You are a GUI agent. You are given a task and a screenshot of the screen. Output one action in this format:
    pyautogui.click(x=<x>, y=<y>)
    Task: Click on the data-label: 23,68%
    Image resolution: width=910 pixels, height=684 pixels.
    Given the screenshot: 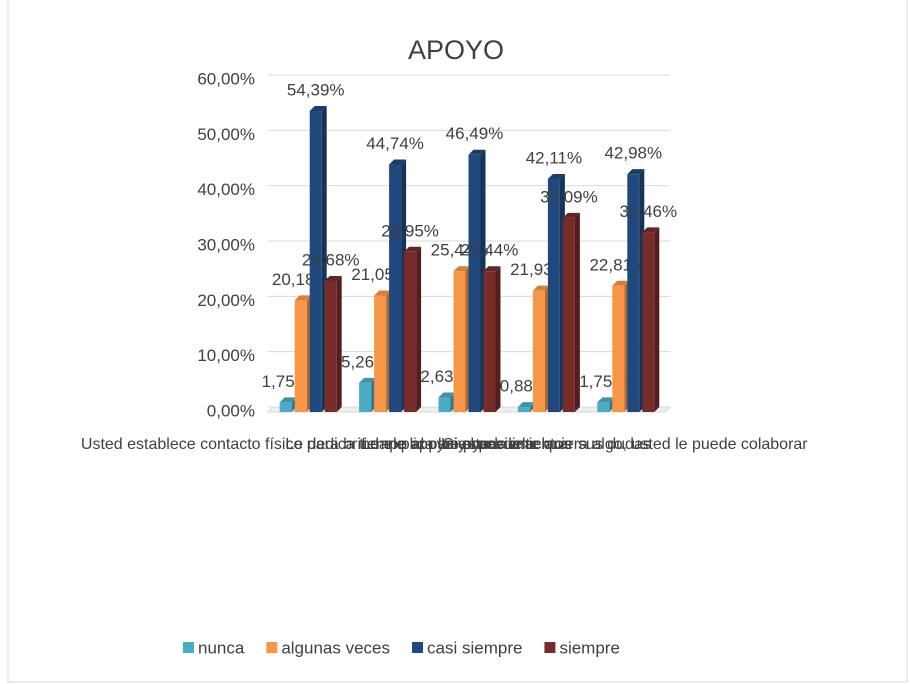 What is the action you would take?
    pyautogui.click(x=331, y=259)
    